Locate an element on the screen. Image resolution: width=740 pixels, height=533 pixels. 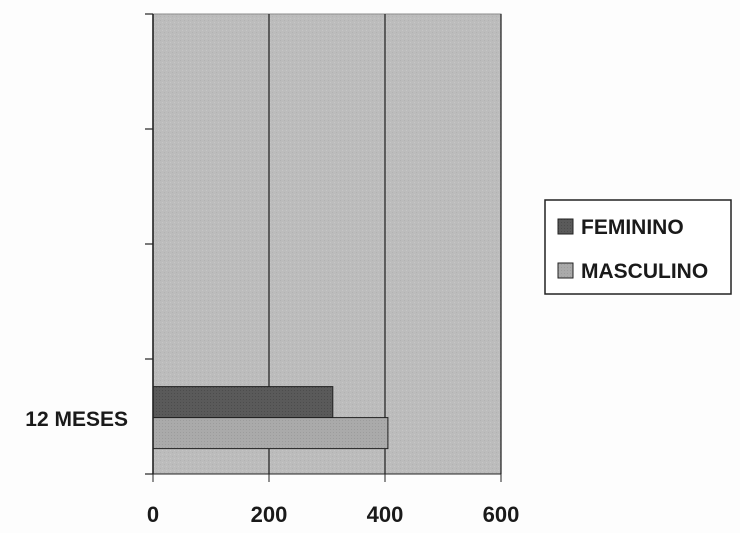
legend-box is located at coordinates (638, 247).